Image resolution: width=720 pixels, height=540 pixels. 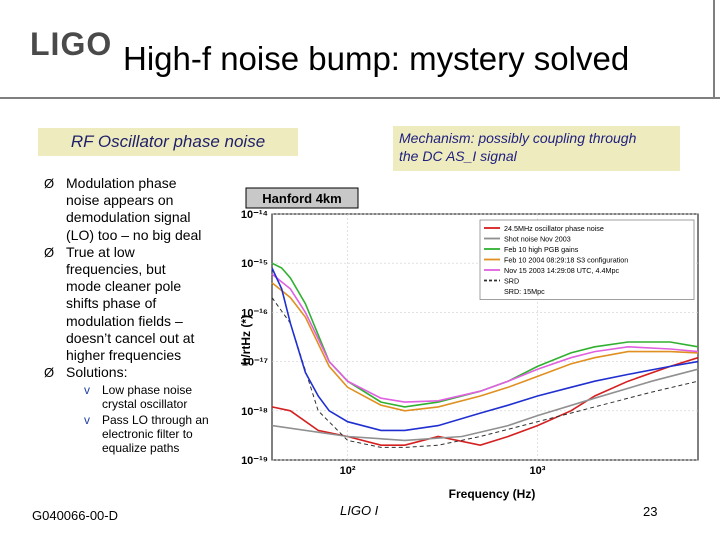 What do you see at coordinates (130, 337) in the screenshot?
I see `bullet-line: doesn’t cancel out at` at bounding box center [130, 337].